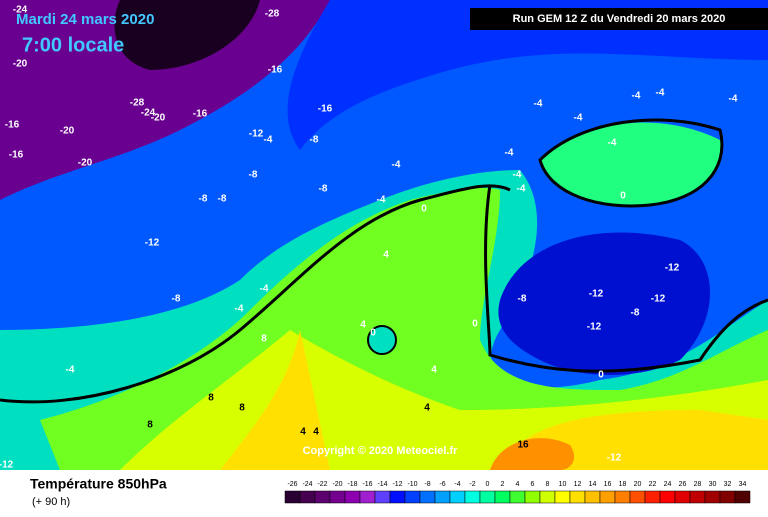  Describe the element at coordinates (523, 445) in the screenshot. I see `isotherm-label: 16` at that location.